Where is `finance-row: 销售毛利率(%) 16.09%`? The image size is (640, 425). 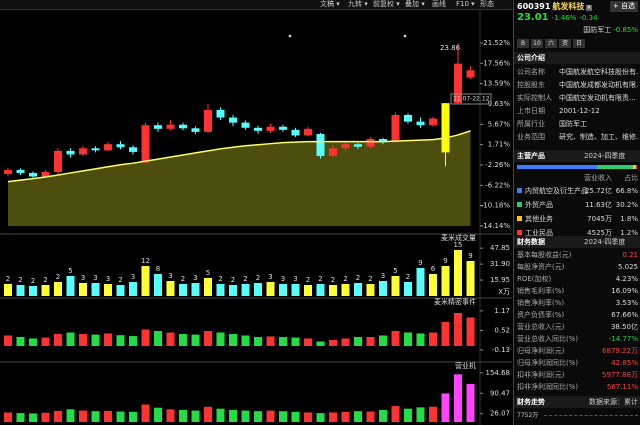
finance-row: 销售毛利率(%) 16.09% is located at coordinates (577, 291).